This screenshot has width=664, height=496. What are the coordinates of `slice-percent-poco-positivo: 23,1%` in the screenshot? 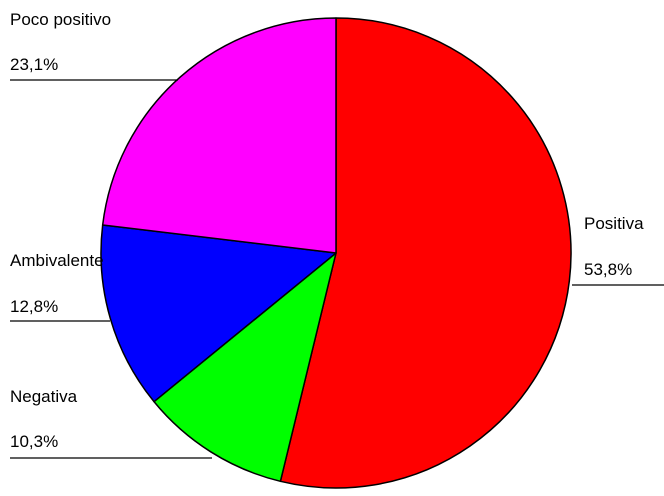 It's located at (34, 64).